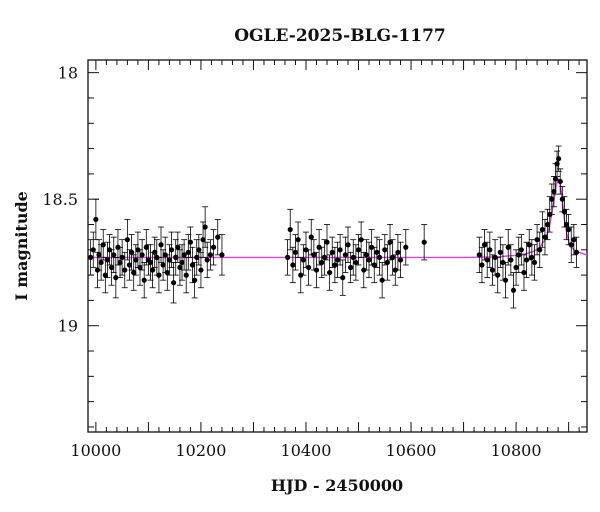 This screenshot has width=600, height=512. Describe the element at coordinates (516, 450) in the screenshot. I see `x-tick-label: 10800` at that location.